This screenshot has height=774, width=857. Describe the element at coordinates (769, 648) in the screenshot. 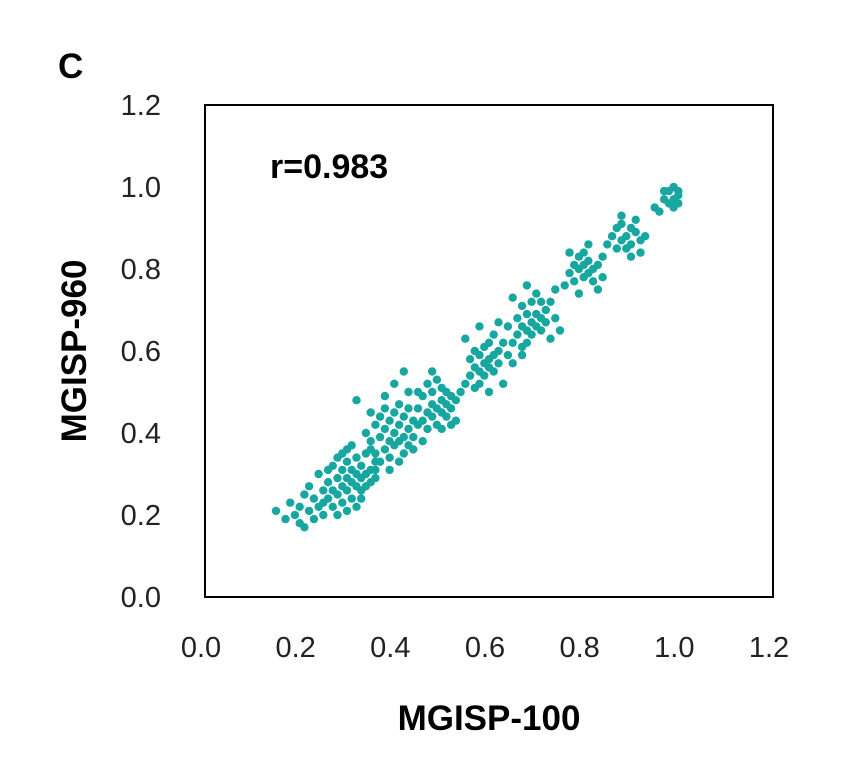

I see `x-tick-label: 1.2` at that location.